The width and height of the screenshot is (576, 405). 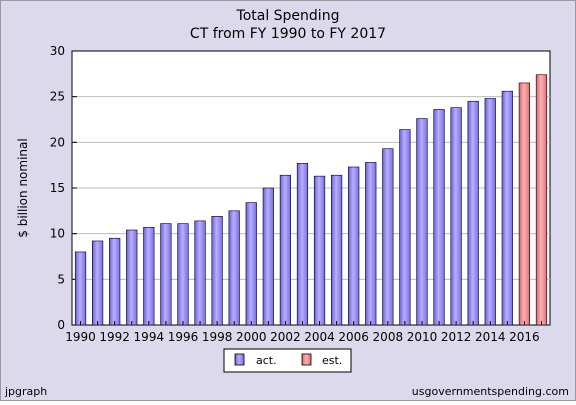 What do you see at coordinates (98, 283) in the screenshot?
I see `bar-1991-act` at bounding box center [98, 283].